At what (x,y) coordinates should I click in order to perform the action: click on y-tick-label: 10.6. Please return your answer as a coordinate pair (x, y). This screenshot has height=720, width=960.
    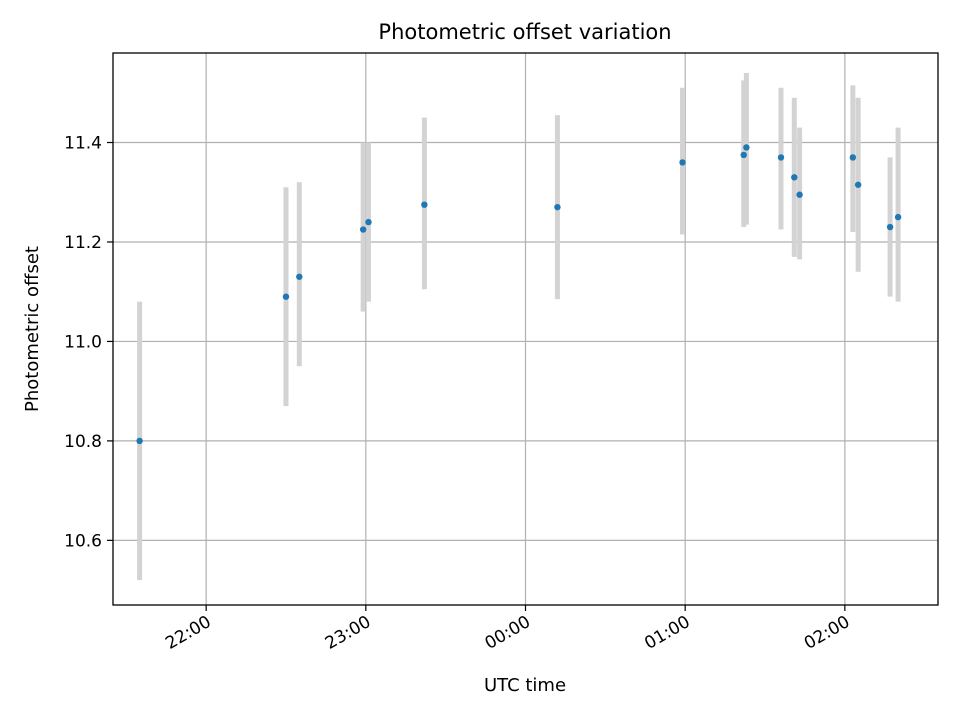
    Looking at the image, I should click on (83, 541).